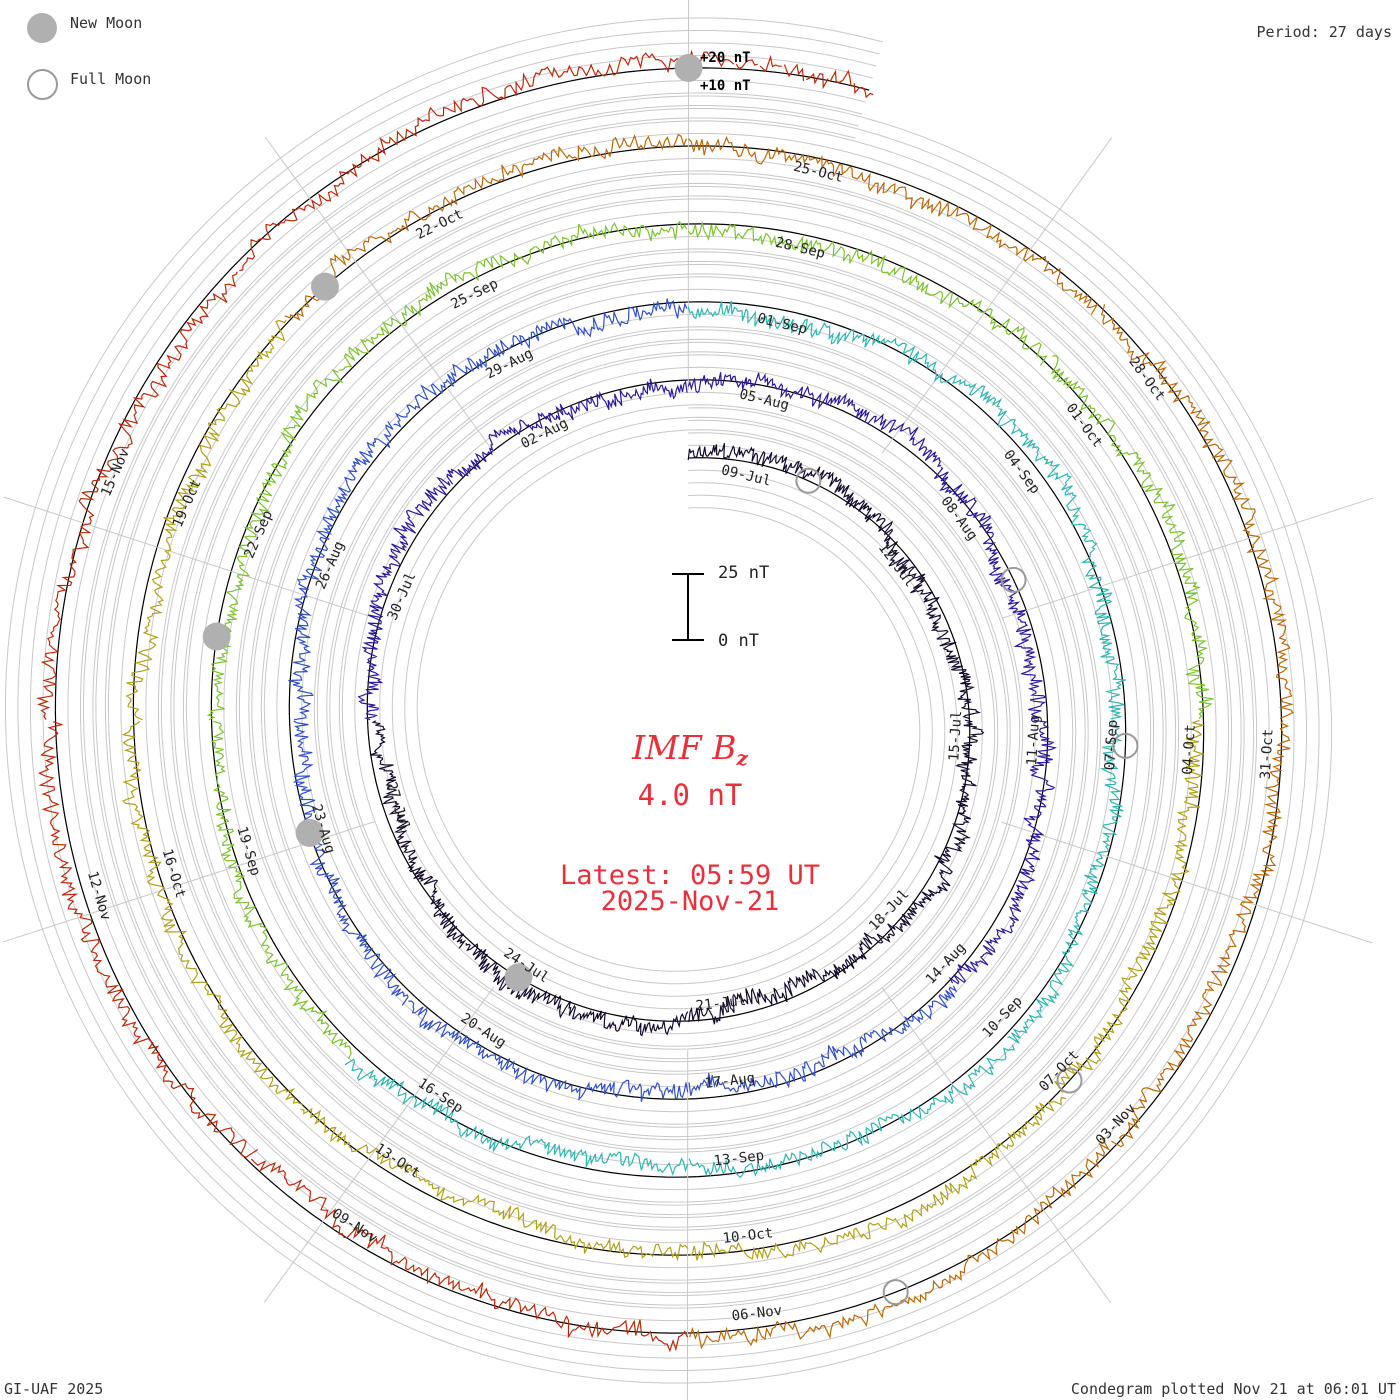 The height and width of the screenshot is (1400, 1400). Describe the element at coordinates (398, 806) in the screenshot. I see `date-label: 27-Jul` at that location.